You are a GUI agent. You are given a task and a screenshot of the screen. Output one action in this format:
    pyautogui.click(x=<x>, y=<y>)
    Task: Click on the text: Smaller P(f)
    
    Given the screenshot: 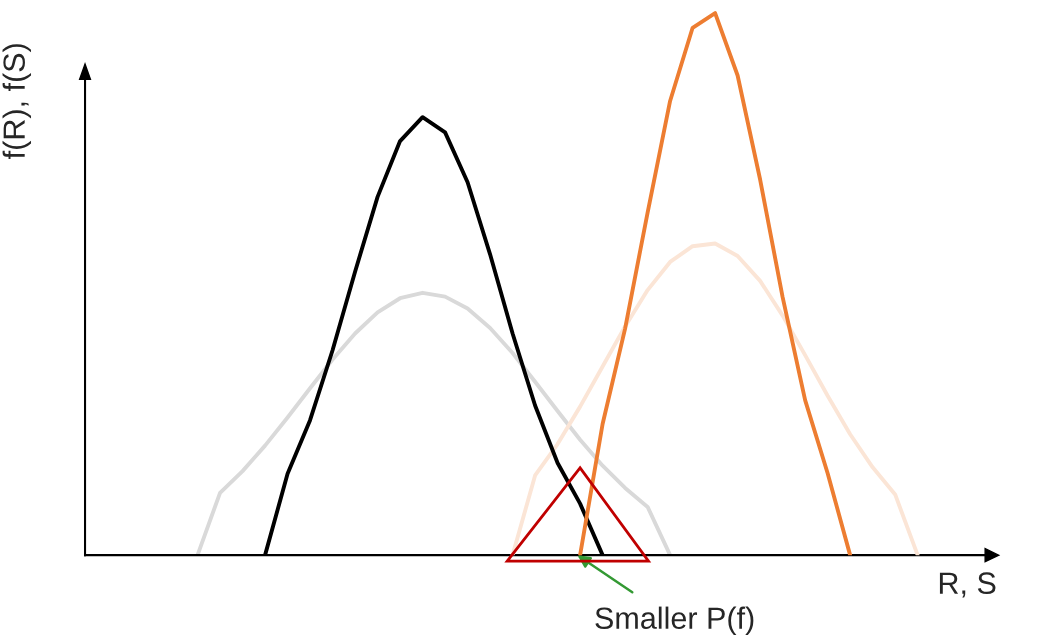 What is the action you would take?
    pyautogui.click(x=674, y=621)
    